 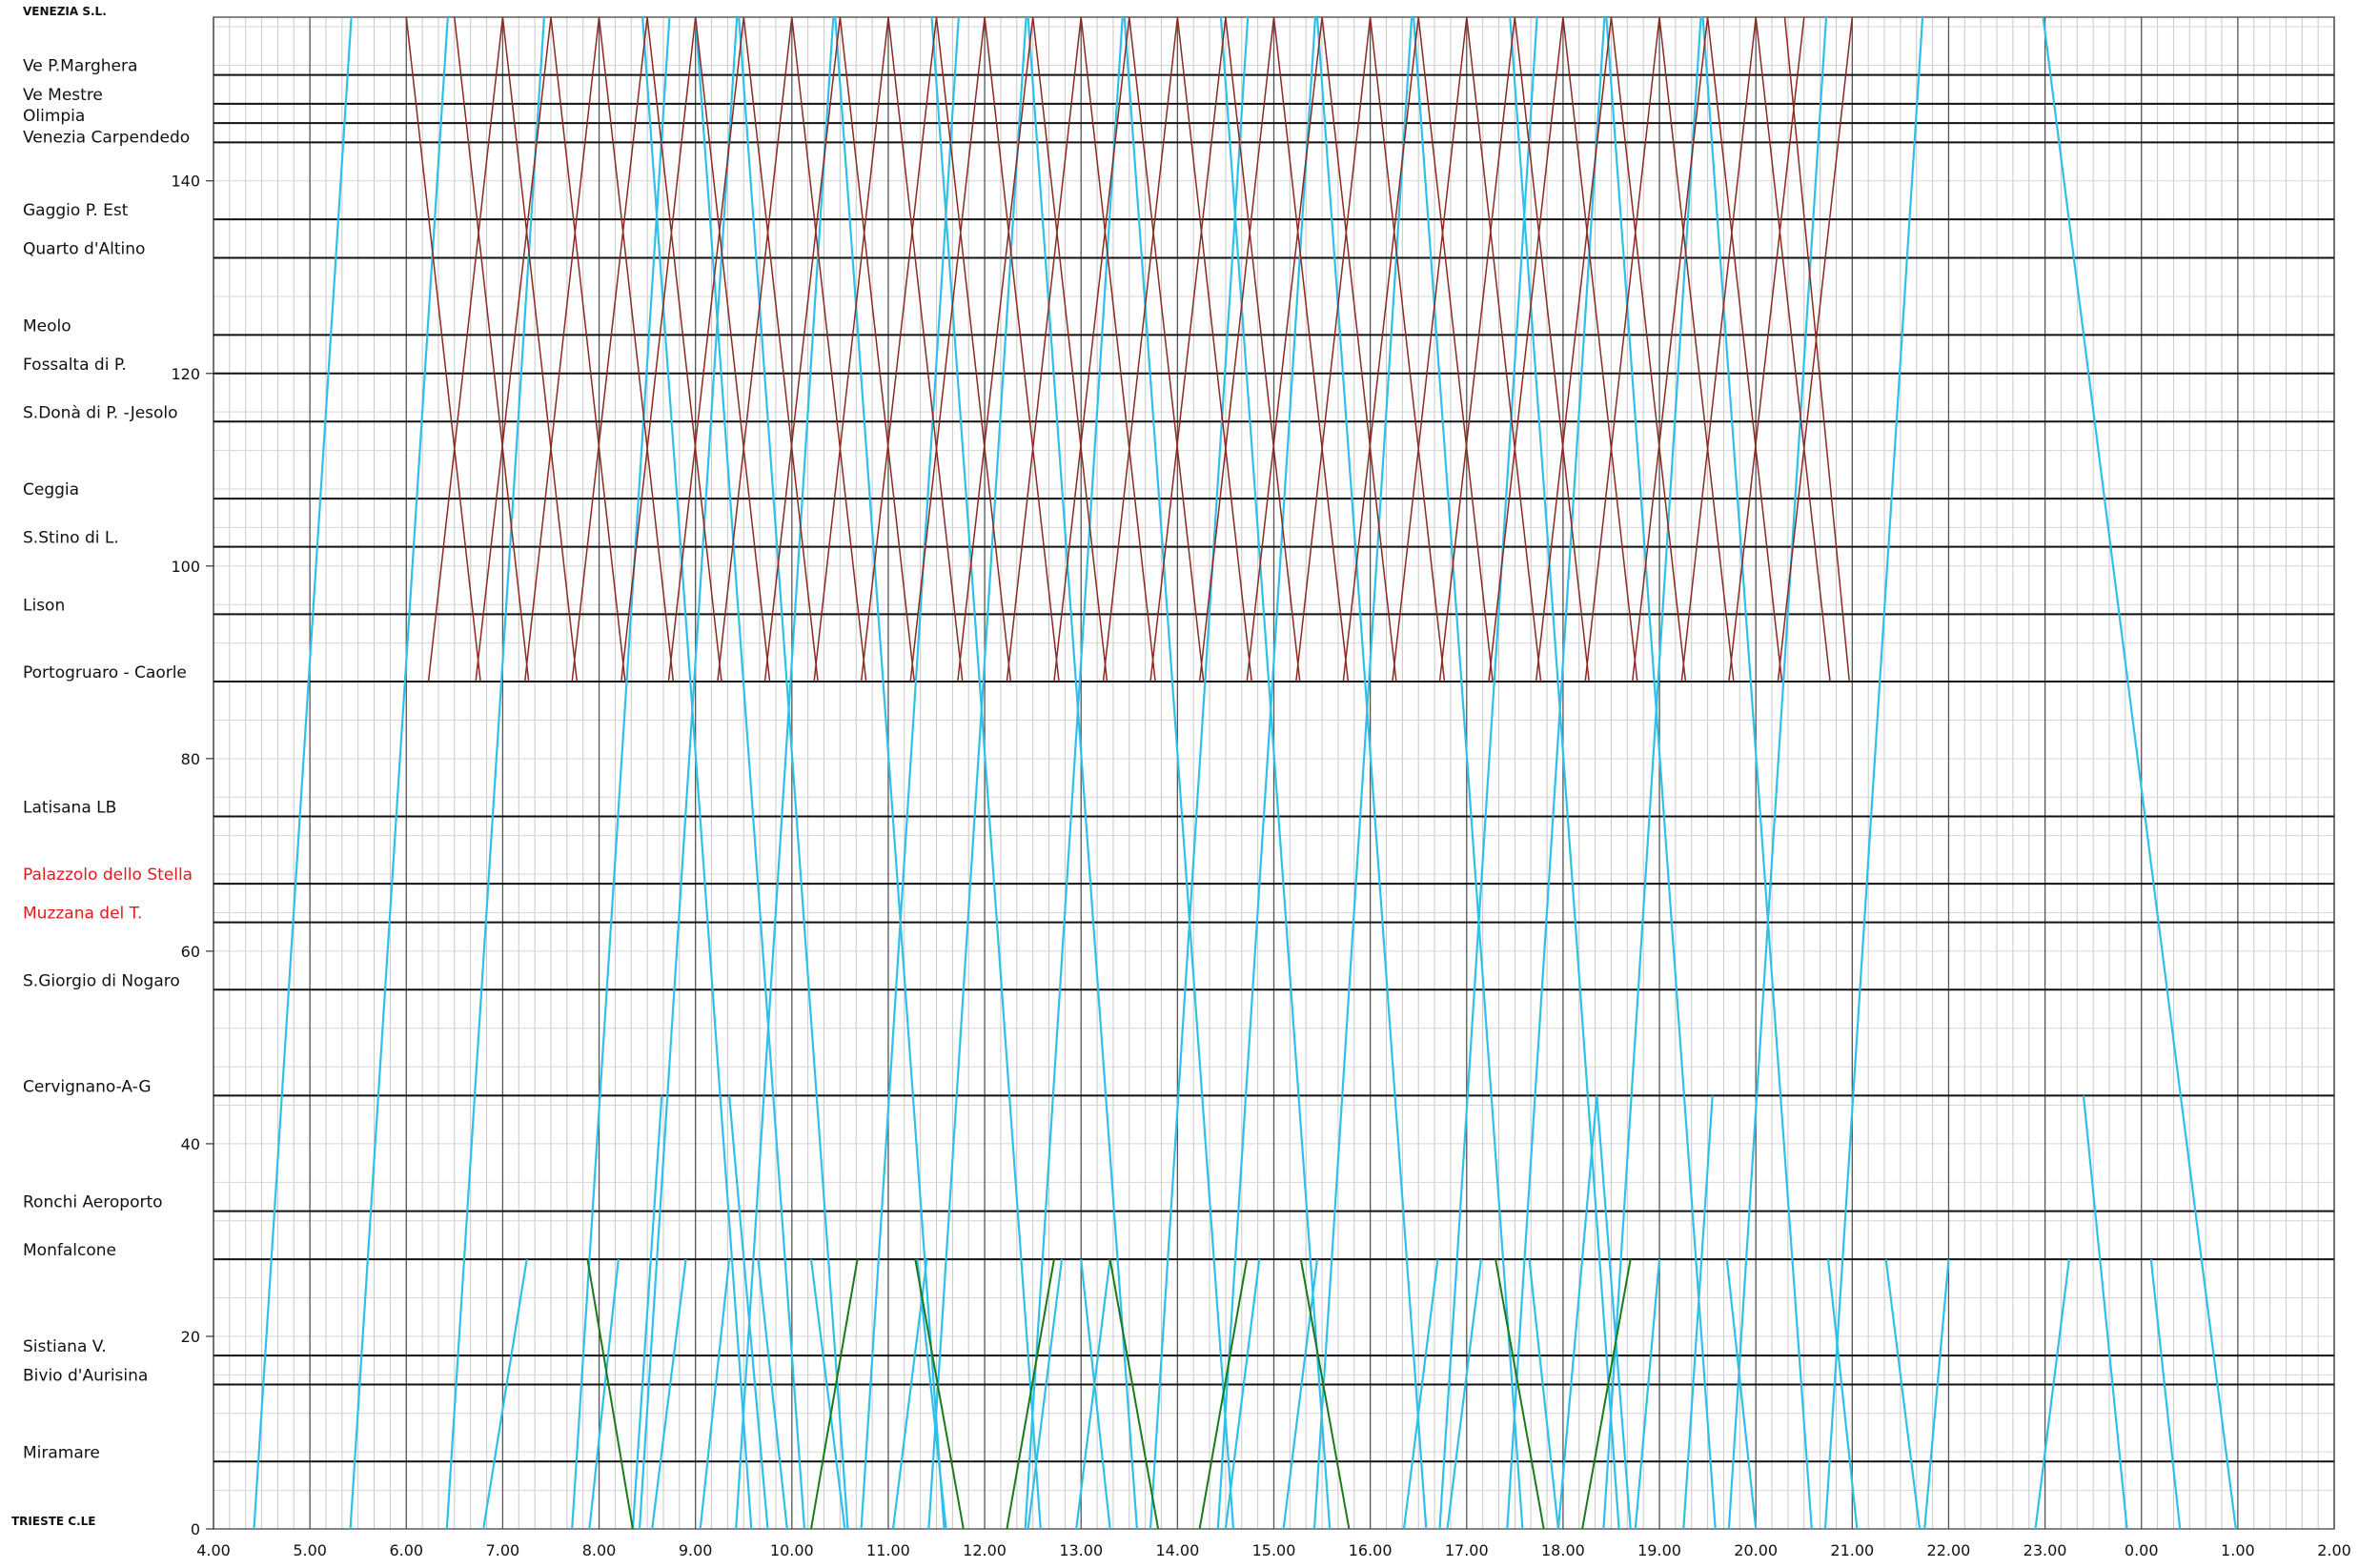 What do you see at coordinates (75, 365) in the screenshot?
I see `station-label: Fossalta di P.` at bounding box center [75, 365].